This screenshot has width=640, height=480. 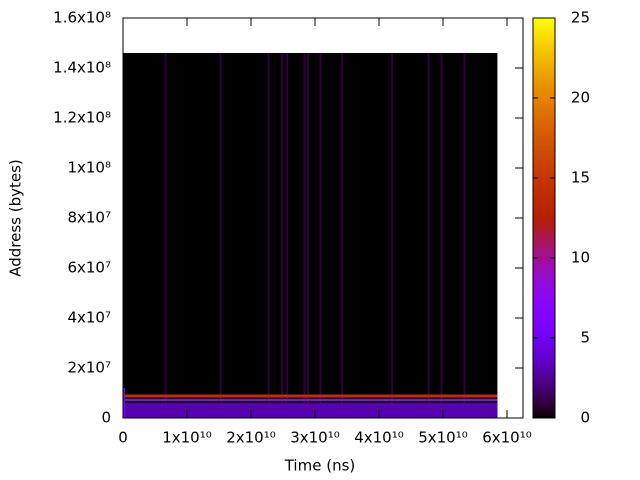 What do you see at coordinates (580, 18) in the screenshot?
I see `colorbar-tick-label: 25` at bounding box center [580, 18].